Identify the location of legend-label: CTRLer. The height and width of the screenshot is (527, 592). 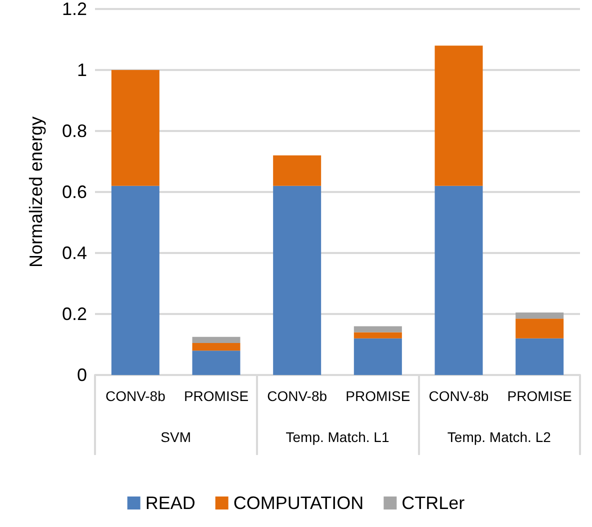
(433, 503).